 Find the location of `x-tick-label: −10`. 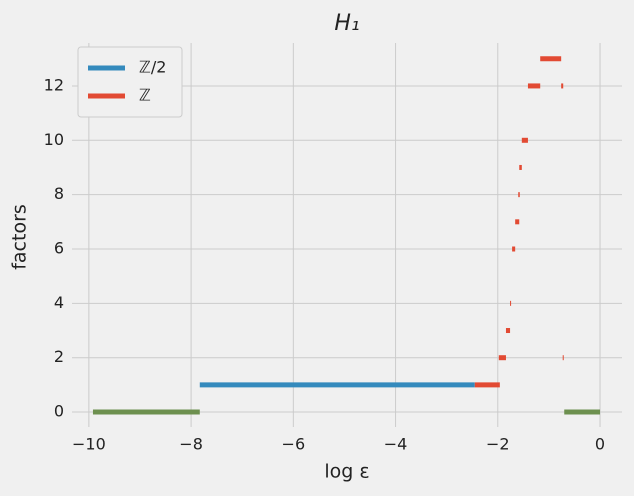

x-tick-label: −10 is located at coordinates (89, 444).